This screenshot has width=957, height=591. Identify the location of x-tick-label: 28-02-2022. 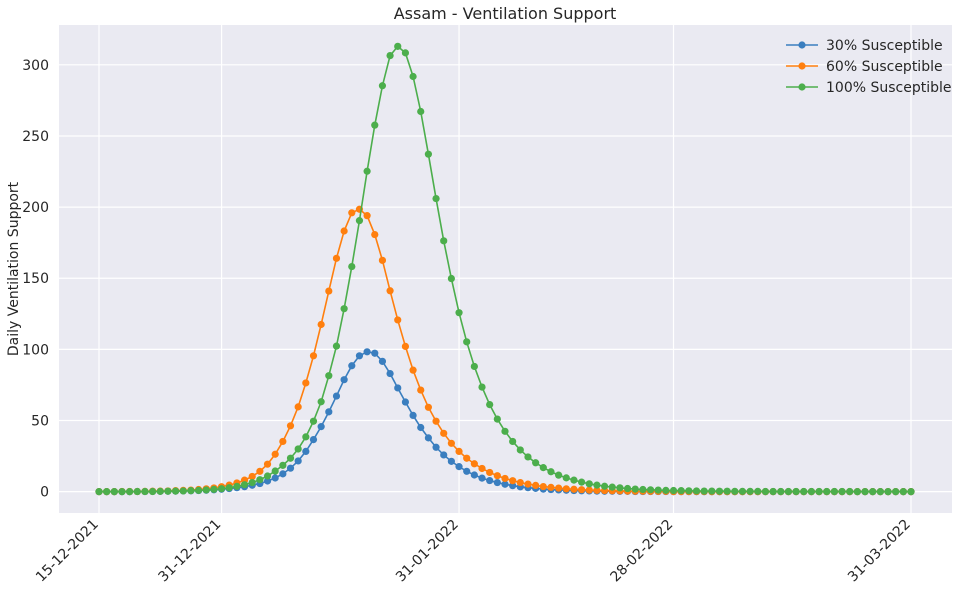
(642, 551).